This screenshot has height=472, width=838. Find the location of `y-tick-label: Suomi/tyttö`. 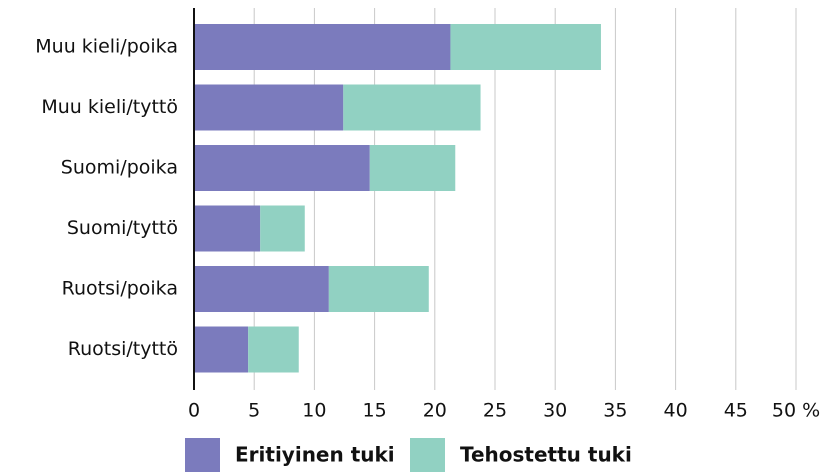

y-tick-label: Suomi/tyttö is located at coordinates (122, 228).